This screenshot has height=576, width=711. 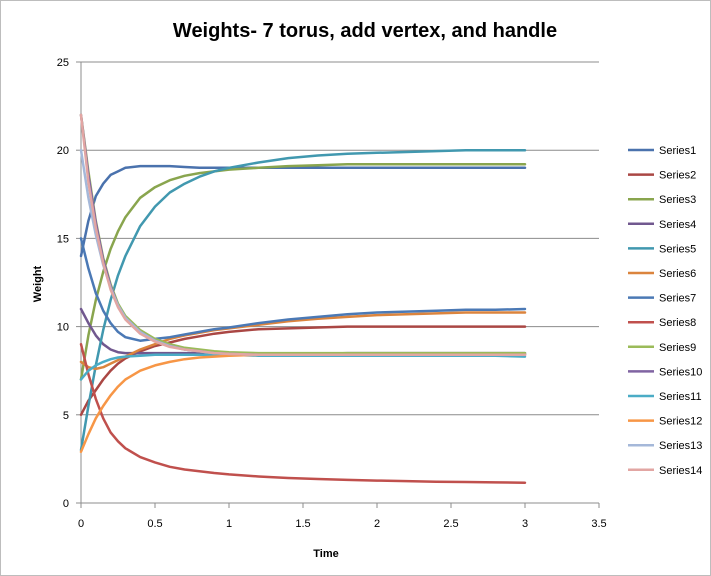 I want to click on y-axis-label: Weight, so click(x=38, y=283).